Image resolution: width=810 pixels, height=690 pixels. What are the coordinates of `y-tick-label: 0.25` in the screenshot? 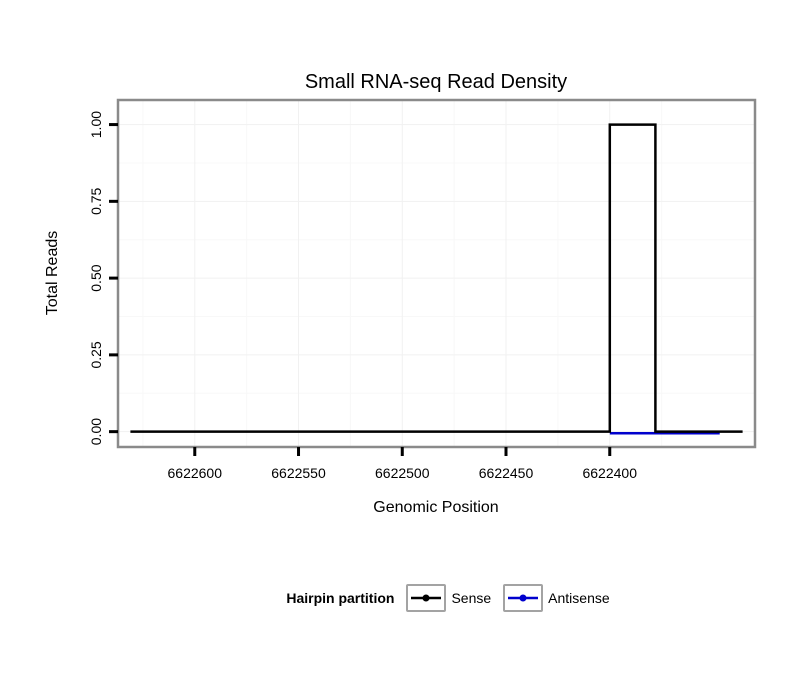 It's located at (96, 354).